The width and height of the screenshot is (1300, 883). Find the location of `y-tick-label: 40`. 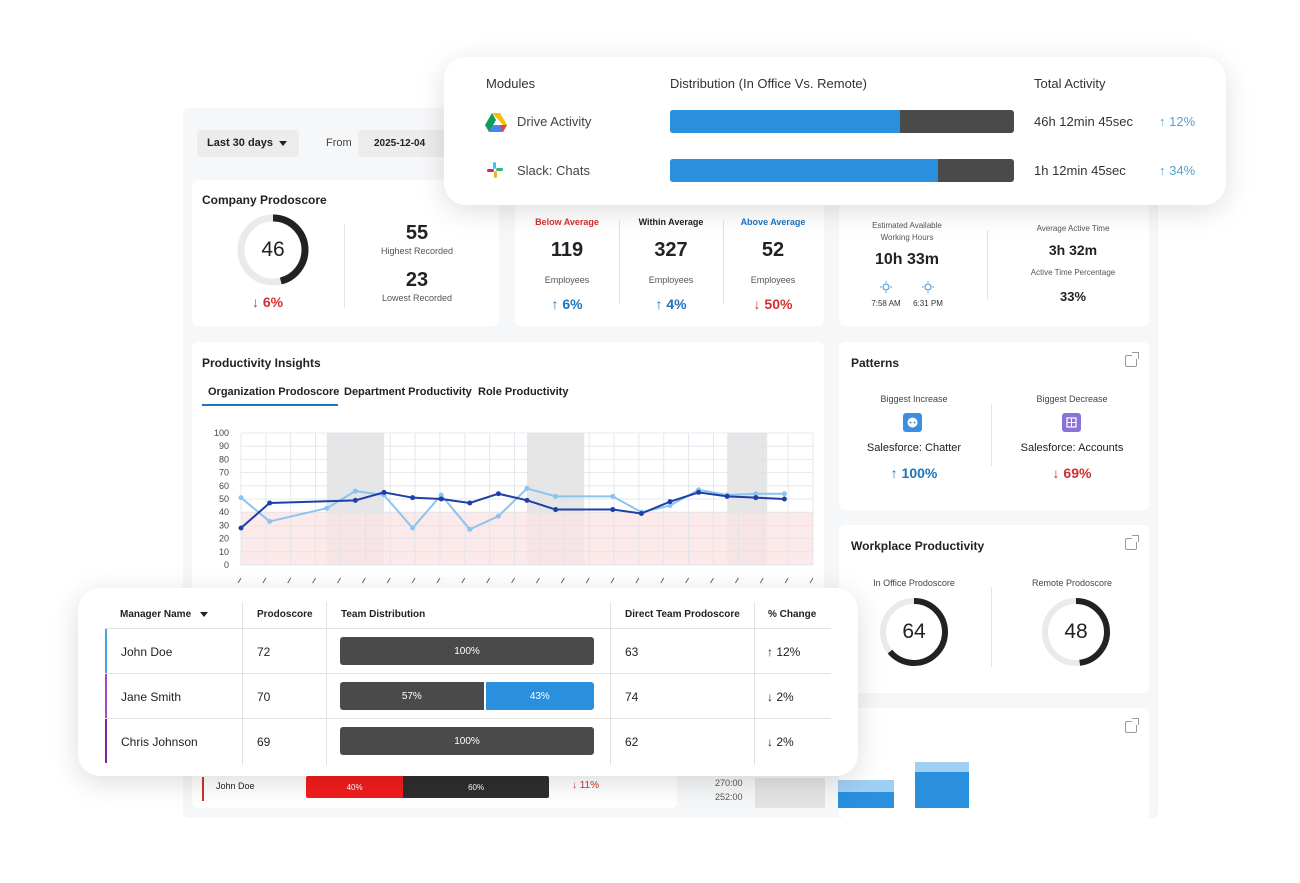

y-tick-label: 40 is located at coordinates (224, 512).